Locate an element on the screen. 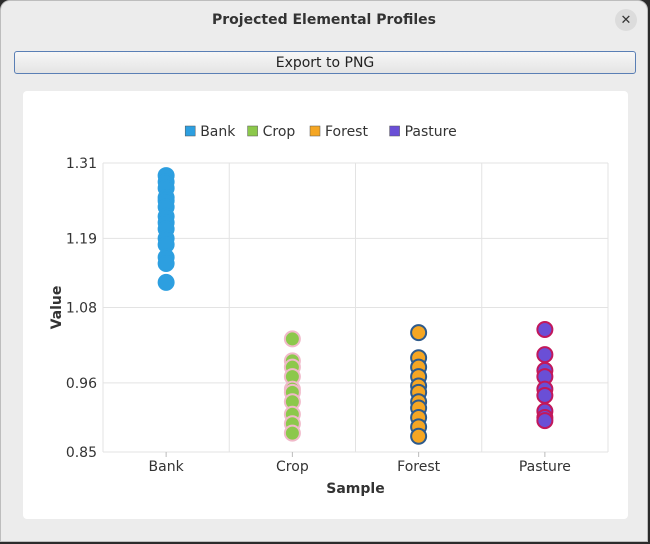 This screenshot has height=544, width=650. x-tick-label: Bank is located at coordinates (167, 467).